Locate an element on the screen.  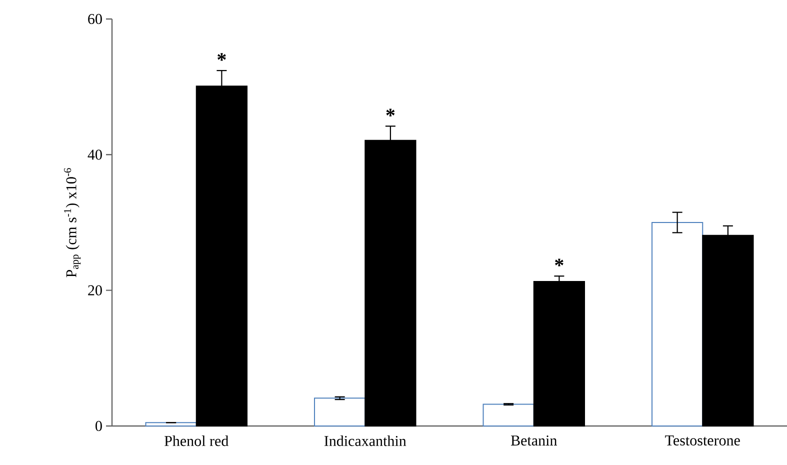
x-tick-label: Betanin is located at coordinates (533, 441).